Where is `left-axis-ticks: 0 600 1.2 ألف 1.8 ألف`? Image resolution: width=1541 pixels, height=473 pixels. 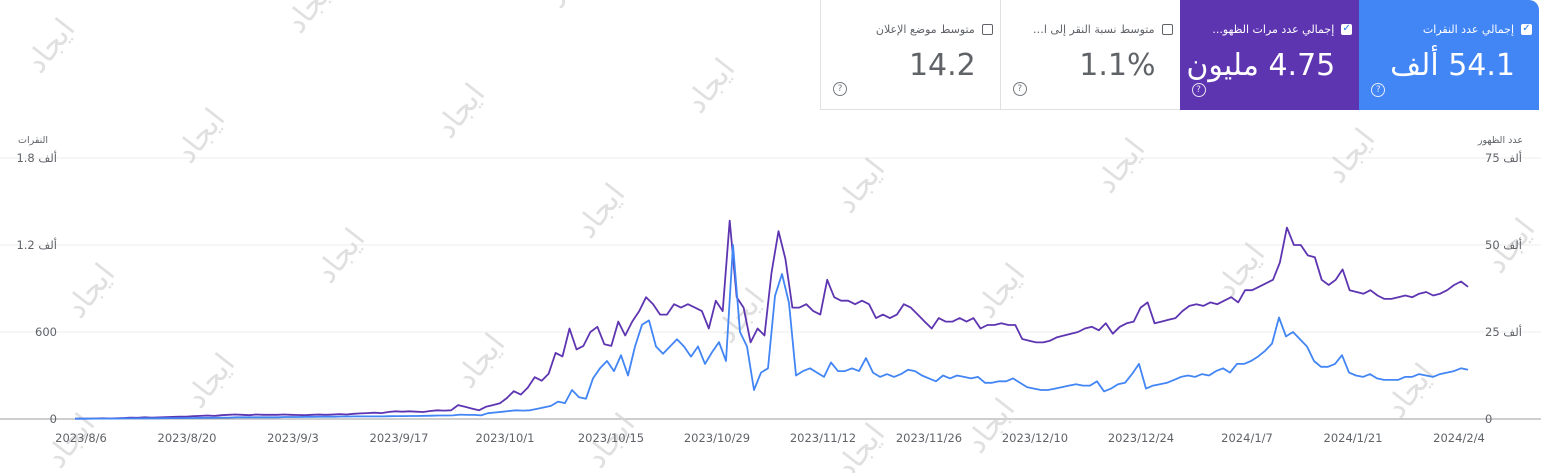
left-axis-ticks: 0 600 1.2 ألف 1.8 ألف is located at coordinates (36, 288).